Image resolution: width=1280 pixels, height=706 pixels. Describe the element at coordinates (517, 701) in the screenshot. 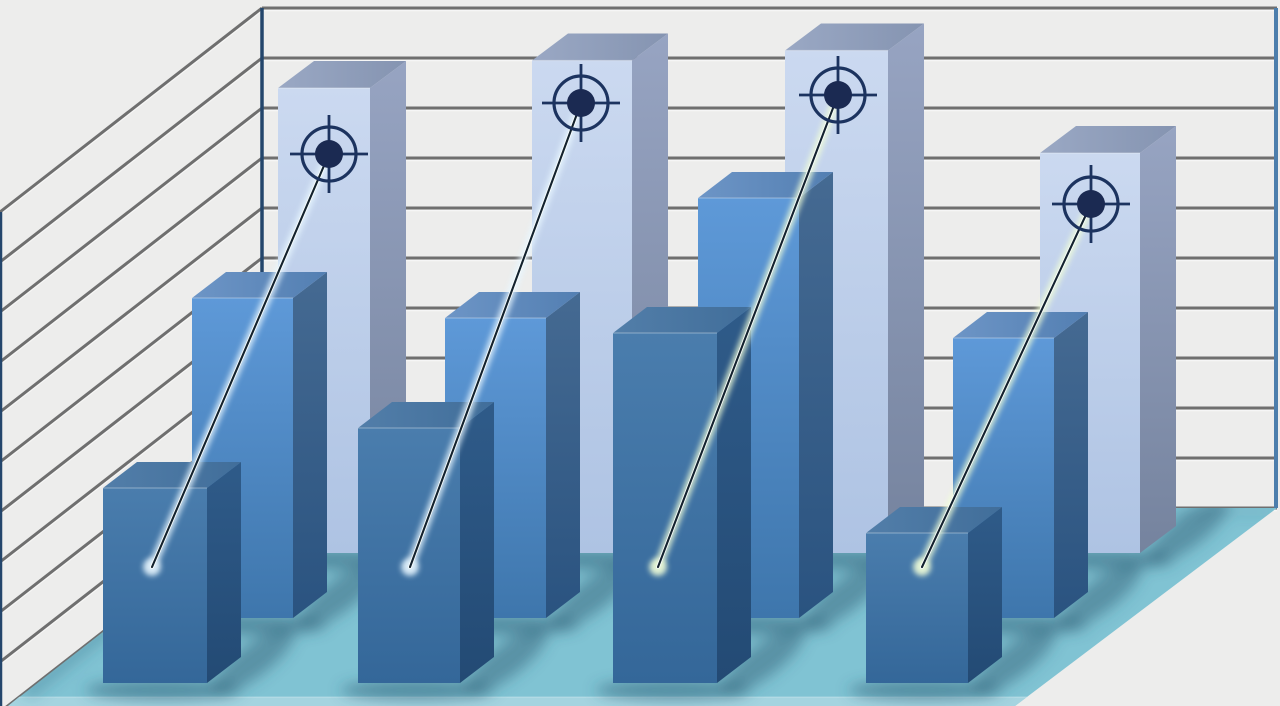

I see `floor-front-strip` at that location.